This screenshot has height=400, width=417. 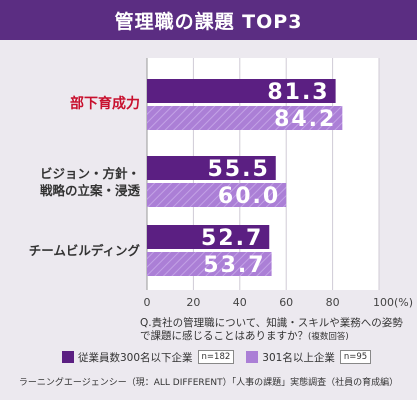 I want to click on legend-n-large-companies: n=95, so click(x=355, y=357).